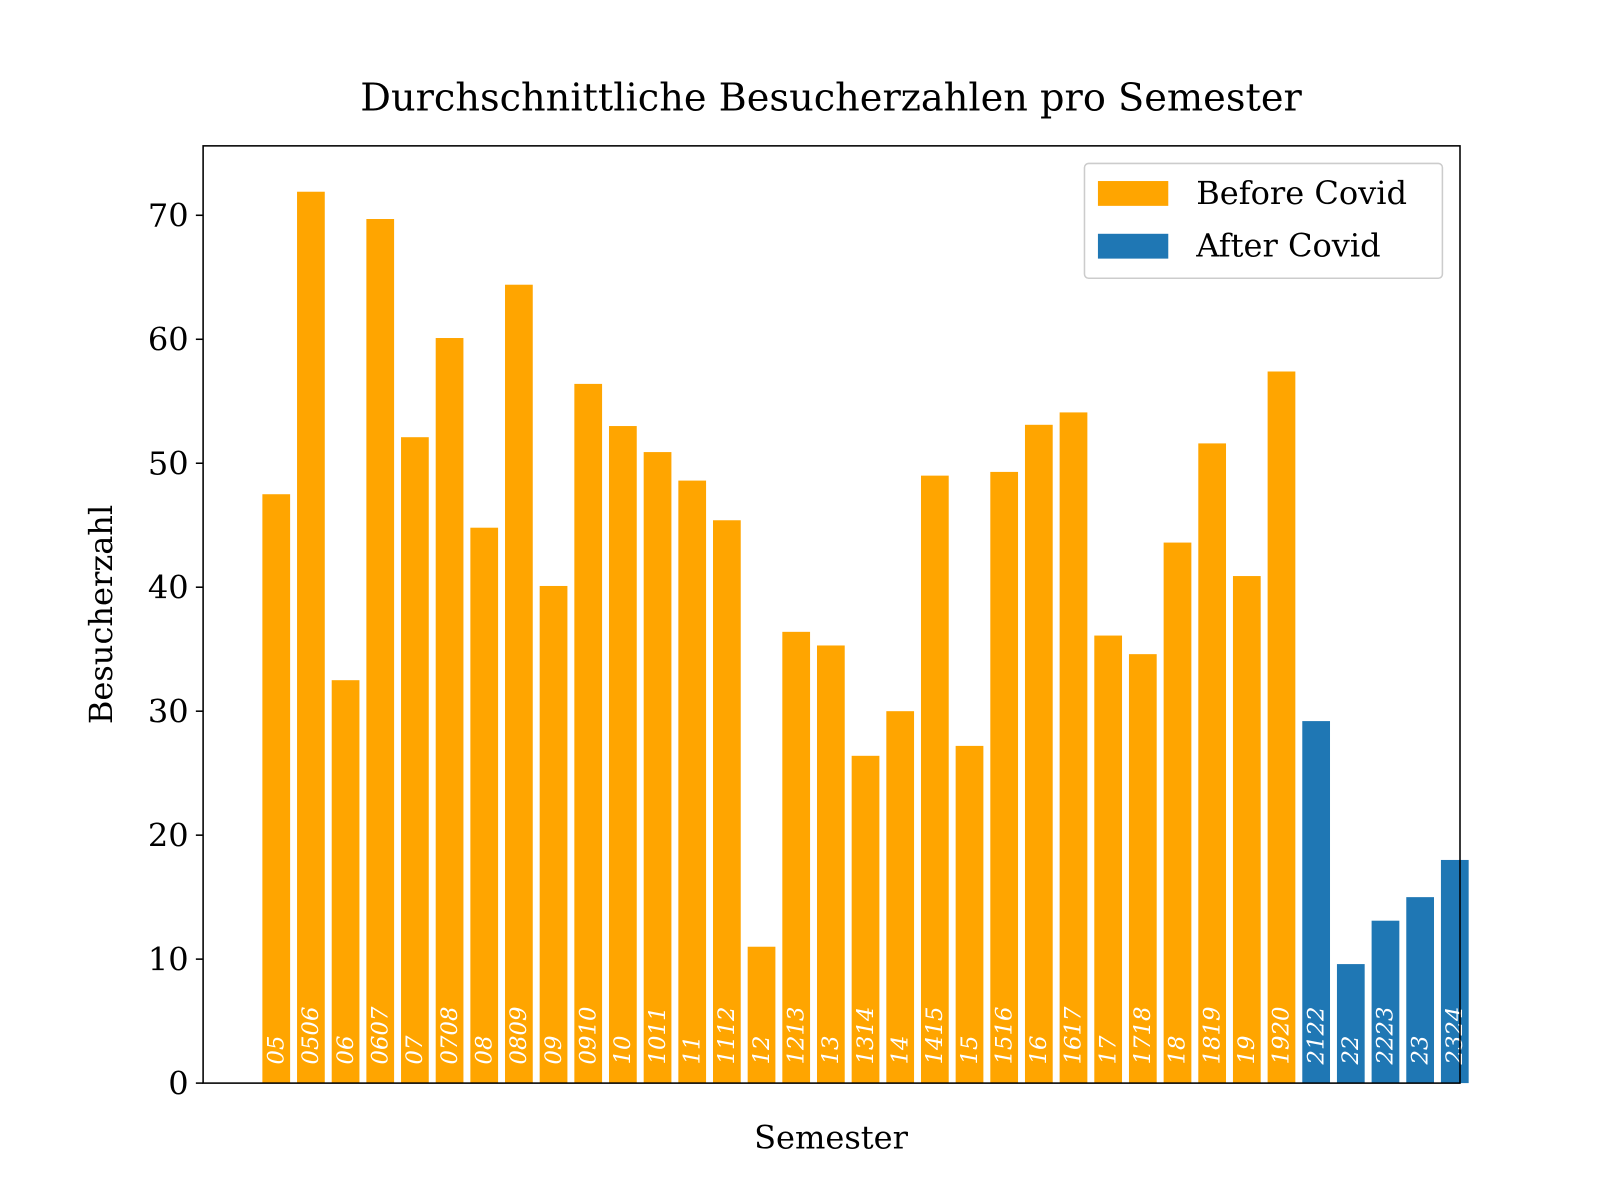  Describe the element at coordinates (1178, 1050) in the screenshot. I see `category-label: 18` at that location.